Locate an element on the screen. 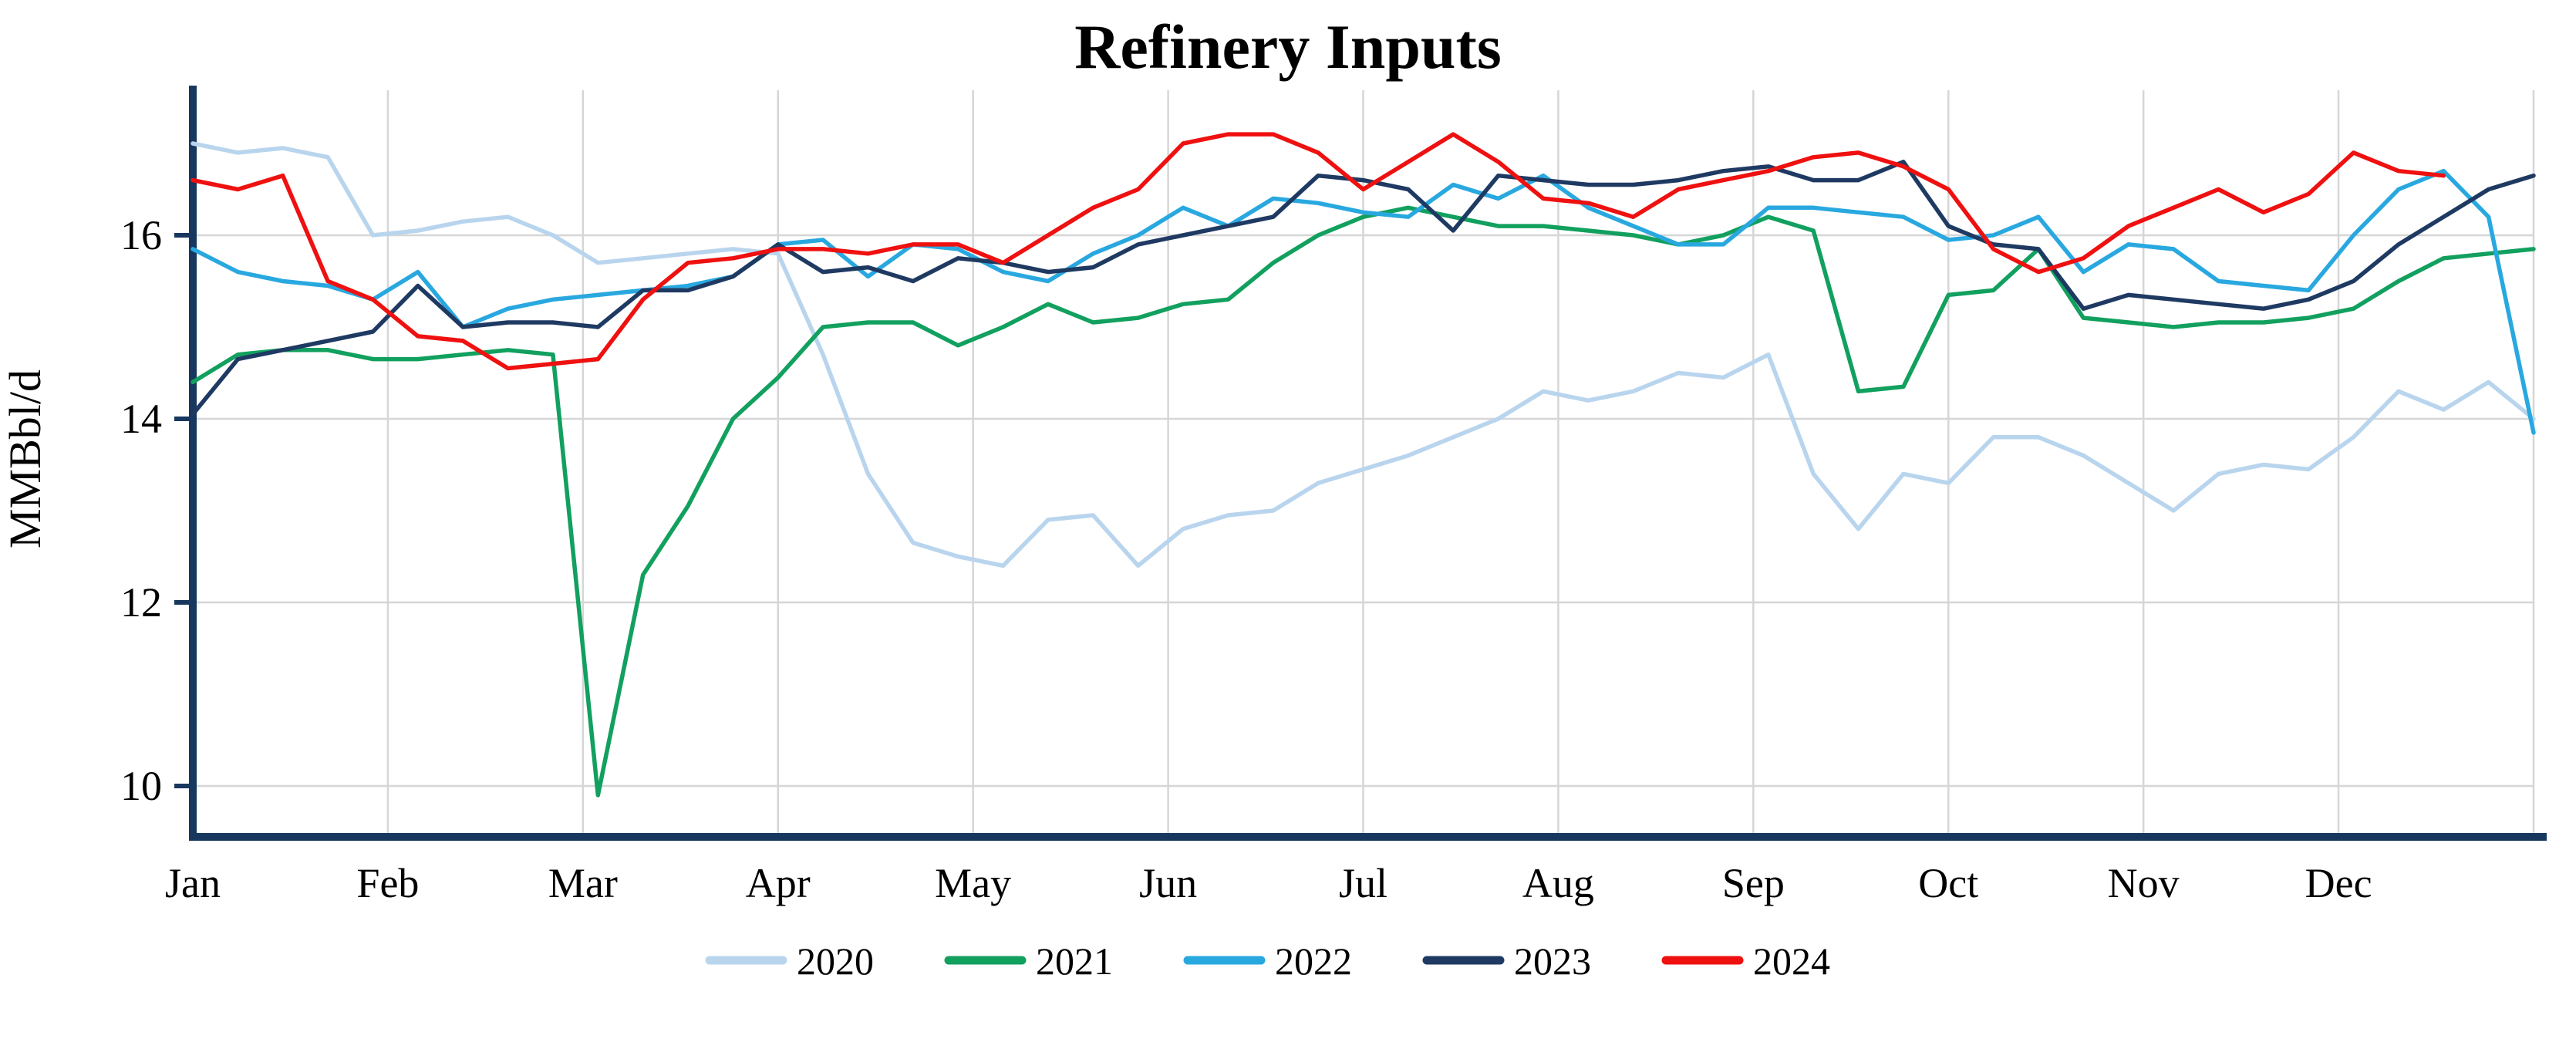 The image size is (2576, 1049). x-tick-label: May is located at coordinates (973, 883).